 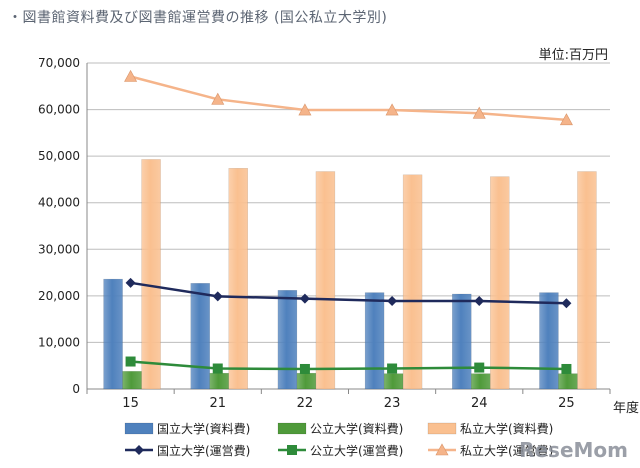 What do you see at coordinates (506, 450) in the screenshot?
I see `legend-label: 私立大学(運営費)` at bounding box center [506, 450].